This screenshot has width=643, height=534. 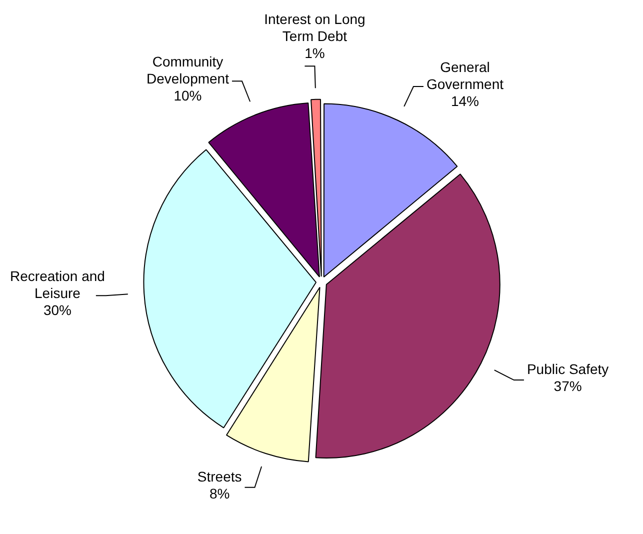 What do you see at coordinates (567, 368) in the screenshot?
I see `slice-label: Public Safety` at bounding box center [567, 368].